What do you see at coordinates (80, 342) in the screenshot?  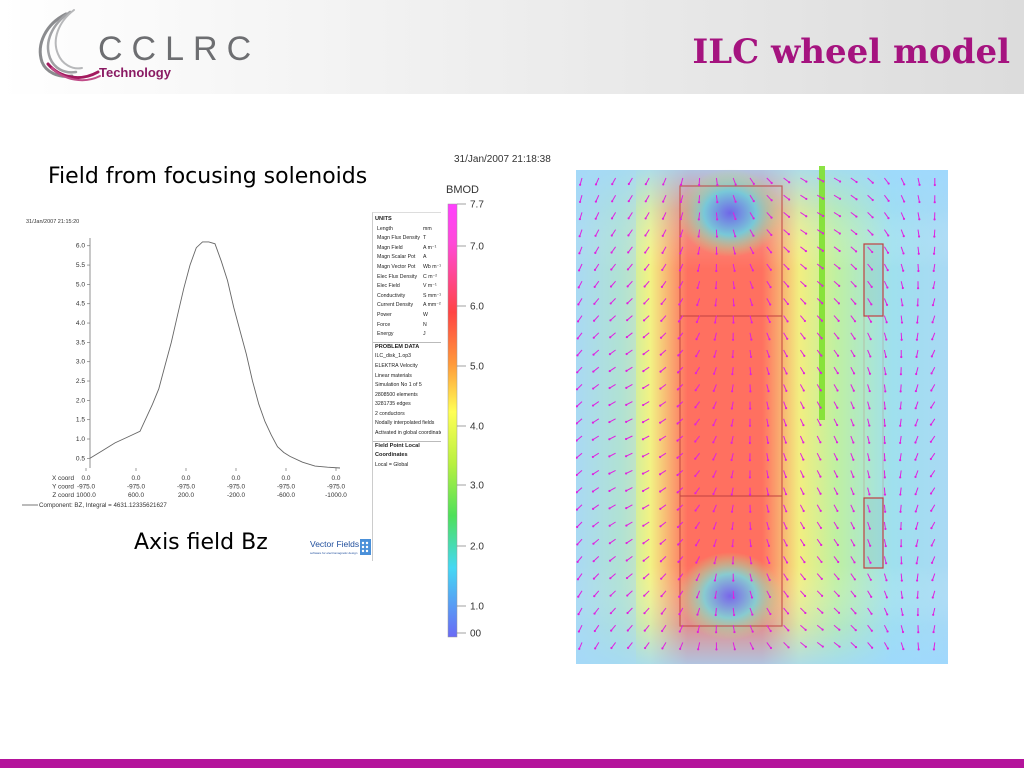 I see `y-tick-label: 3.5` at bounding box center [80, 342].